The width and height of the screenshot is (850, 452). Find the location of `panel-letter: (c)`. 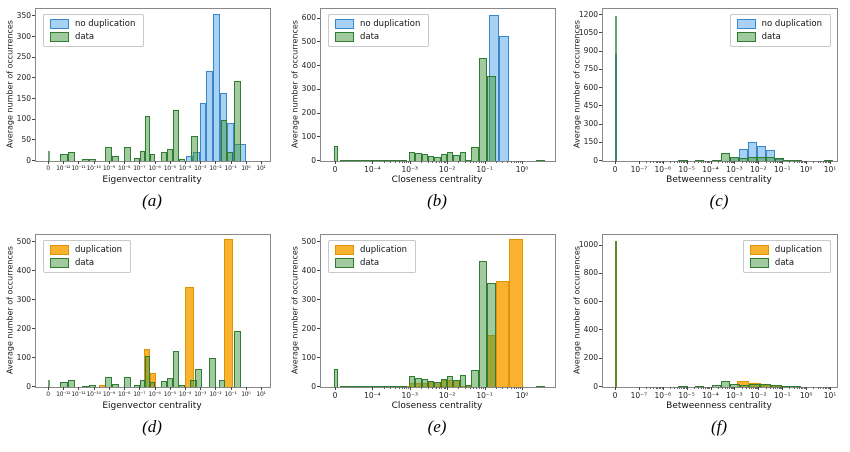

panel-letter: (c) is located at coordinates (719, 200).